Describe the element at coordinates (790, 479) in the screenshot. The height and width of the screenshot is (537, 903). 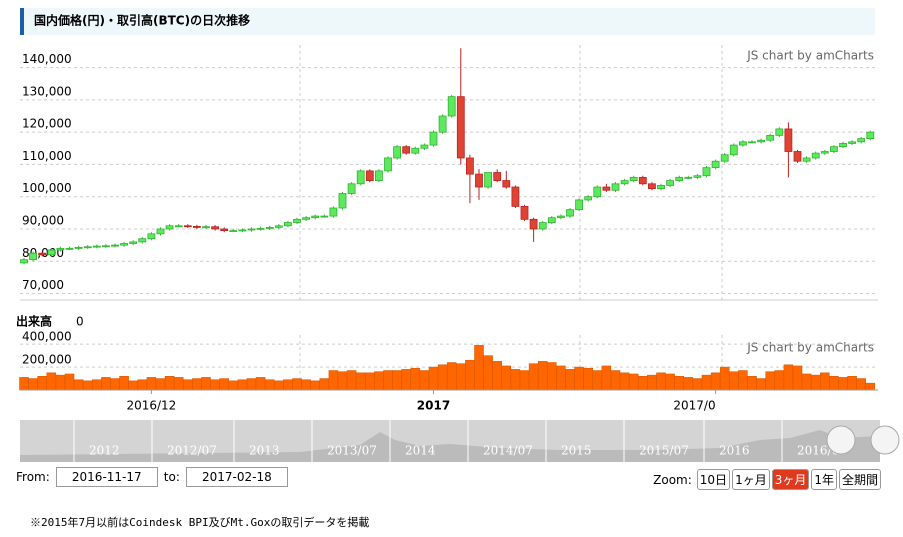
I see `zoom-button: 3ヶ月` at that location.